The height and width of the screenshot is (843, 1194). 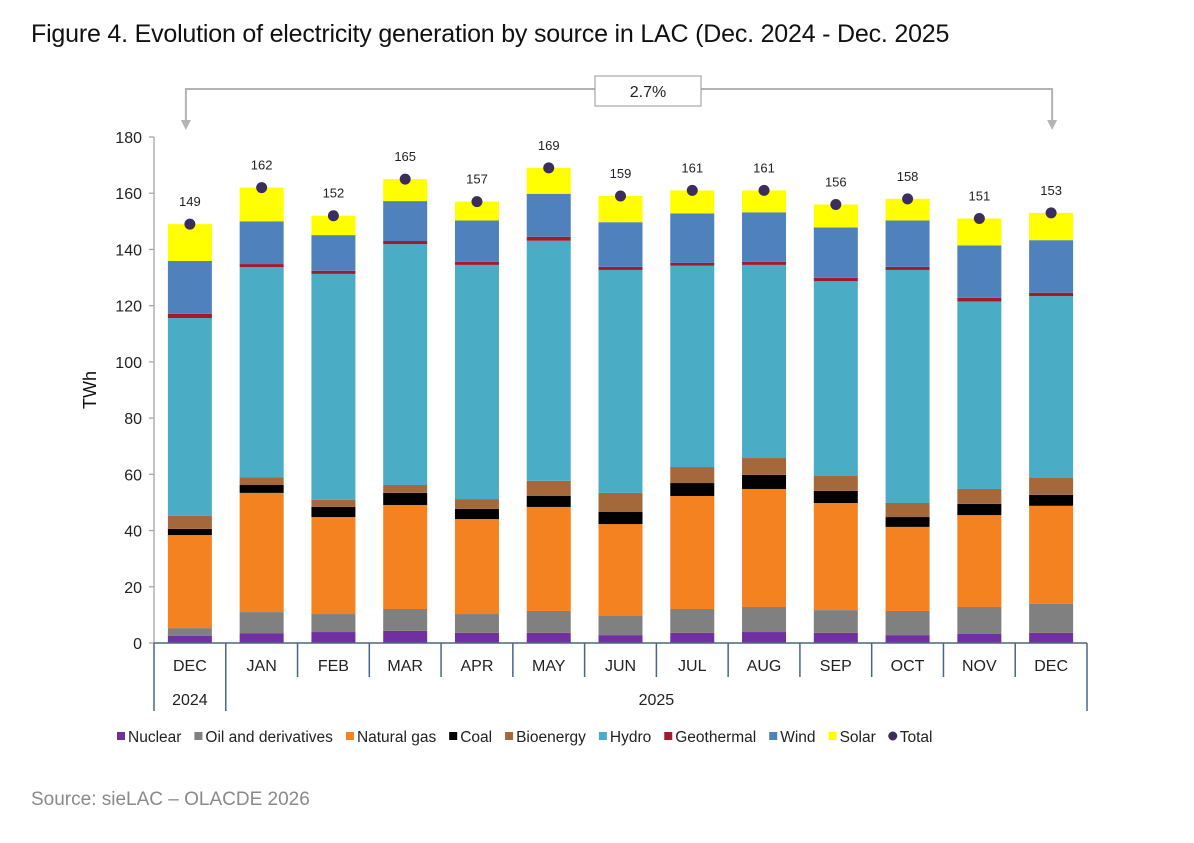 What do you see at coordinates (128, 250) in the screenshot?
I see `y-tick-label: 140` at bounding box center [128, 250].